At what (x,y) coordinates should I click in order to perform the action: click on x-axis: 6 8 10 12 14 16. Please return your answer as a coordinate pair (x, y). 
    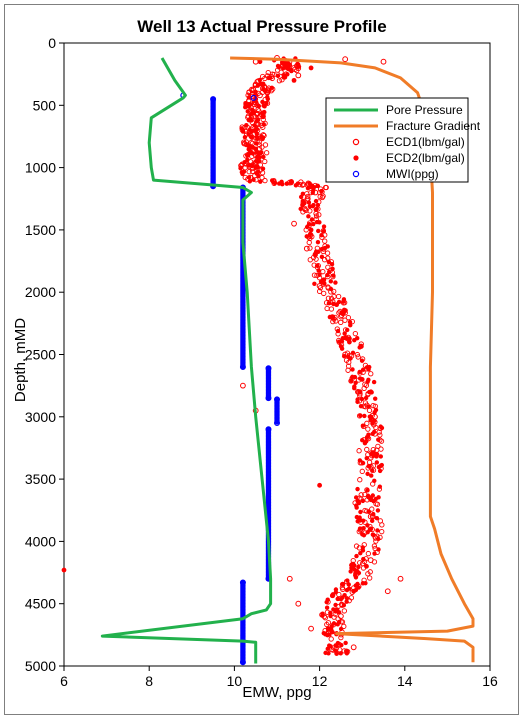
    Looking at the image, I should click on (279, 677).